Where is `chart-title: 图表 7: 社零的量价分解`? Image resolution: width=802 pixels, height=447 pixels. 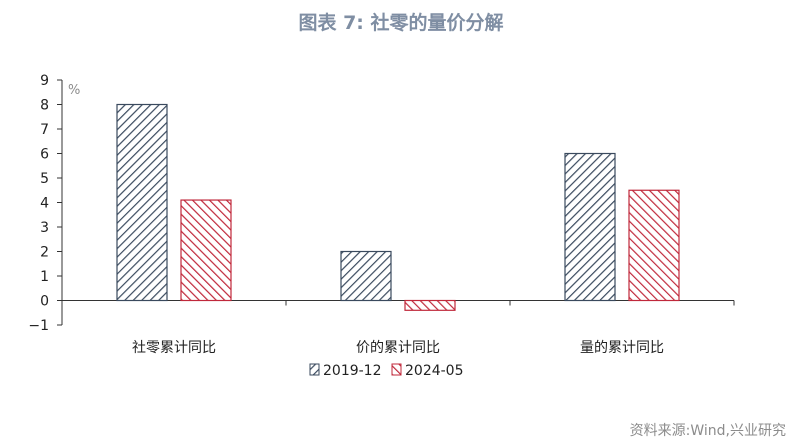
chart-title: 图表 7: 社零的量价分解 is located at coordinates (401, 23).